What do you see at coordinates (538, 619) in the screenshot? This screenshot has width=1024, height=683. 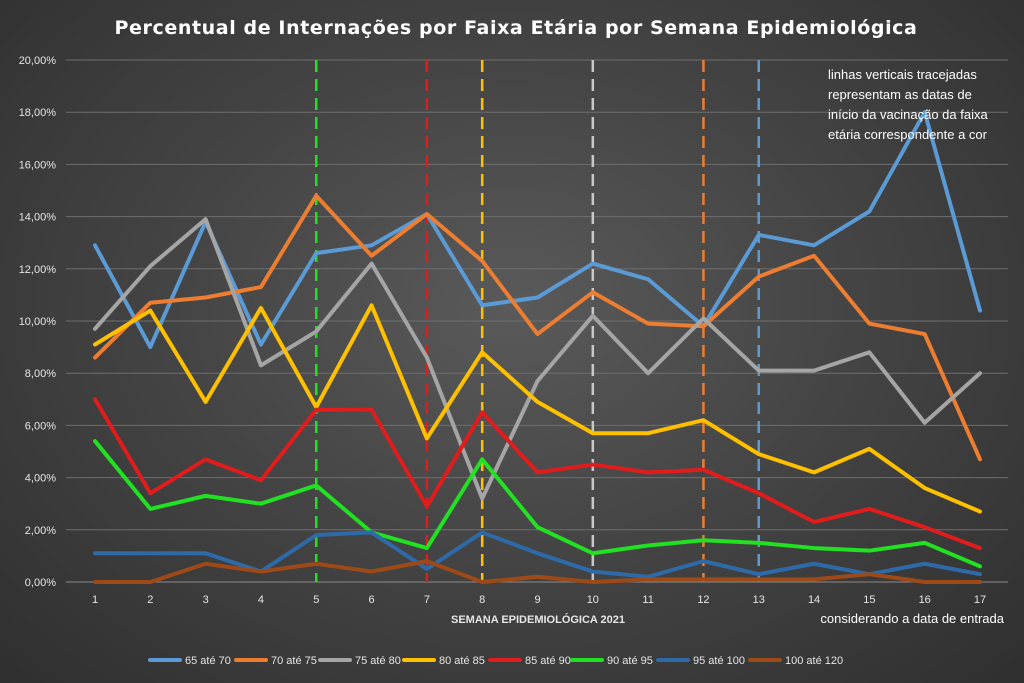 I see `x-axis-label: SEMANA EPIDEMIOLÓGICA 2021` at bounding box center [538, 619].